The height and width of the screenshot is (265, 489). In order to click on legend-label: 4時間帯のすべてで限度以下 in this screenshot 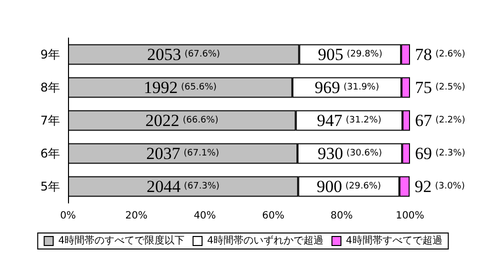, I will do `click(121, 240)`.